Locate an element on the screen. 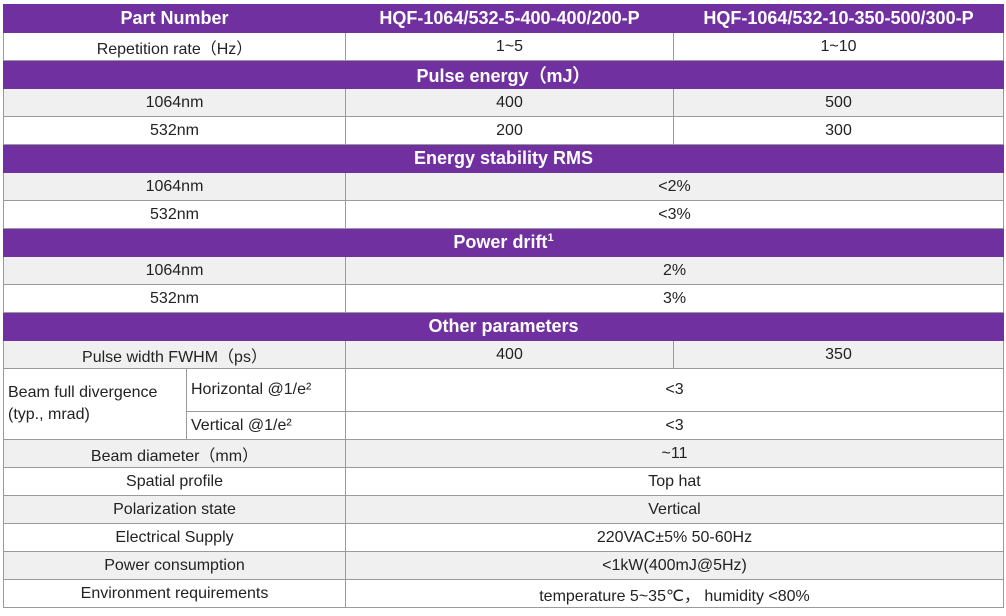  table-row: 532nm 3% is located at coordinates (503, 298).